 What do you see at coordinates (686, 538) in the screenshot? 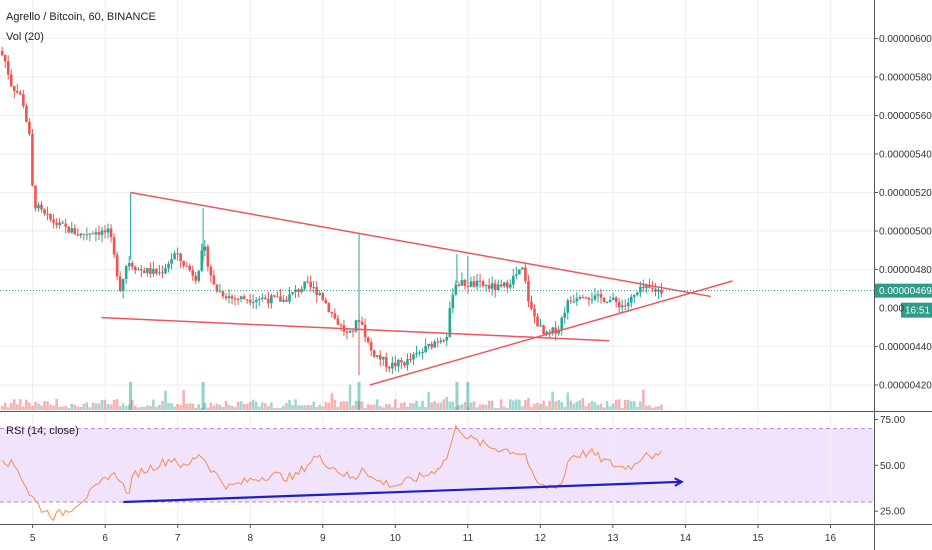
I see `time-tick-label-9: 14` at bounding box center [686, 538].